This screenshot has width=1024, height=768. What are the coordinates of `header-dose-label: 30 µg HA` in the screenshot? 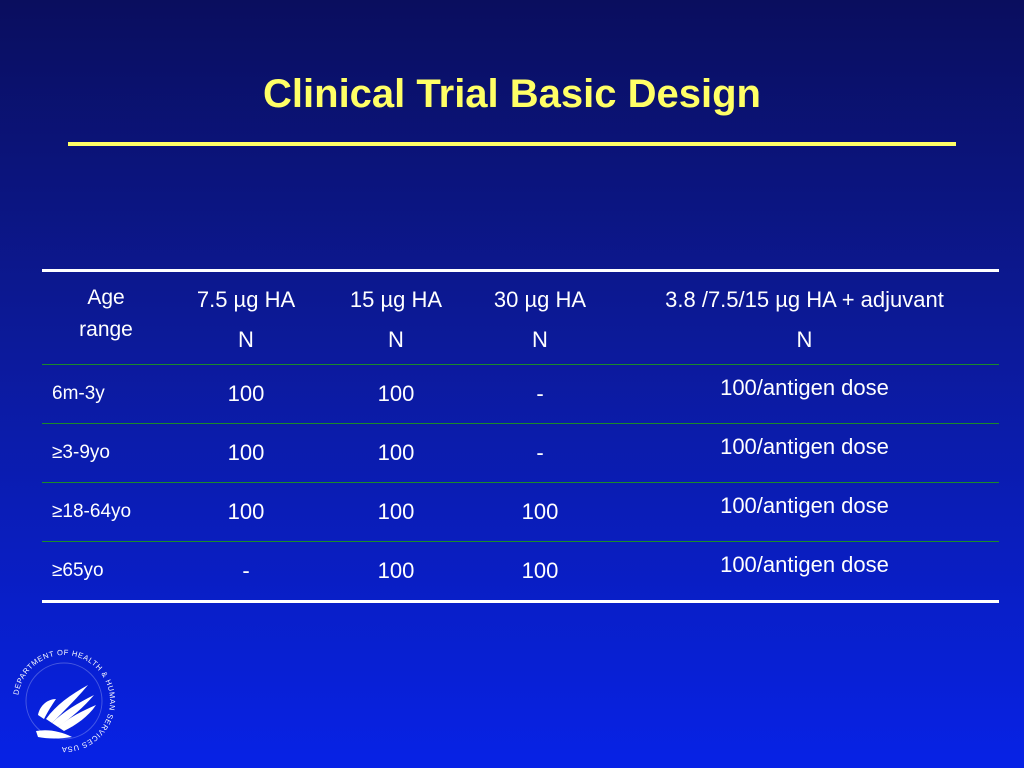 It's located at (540, 299).